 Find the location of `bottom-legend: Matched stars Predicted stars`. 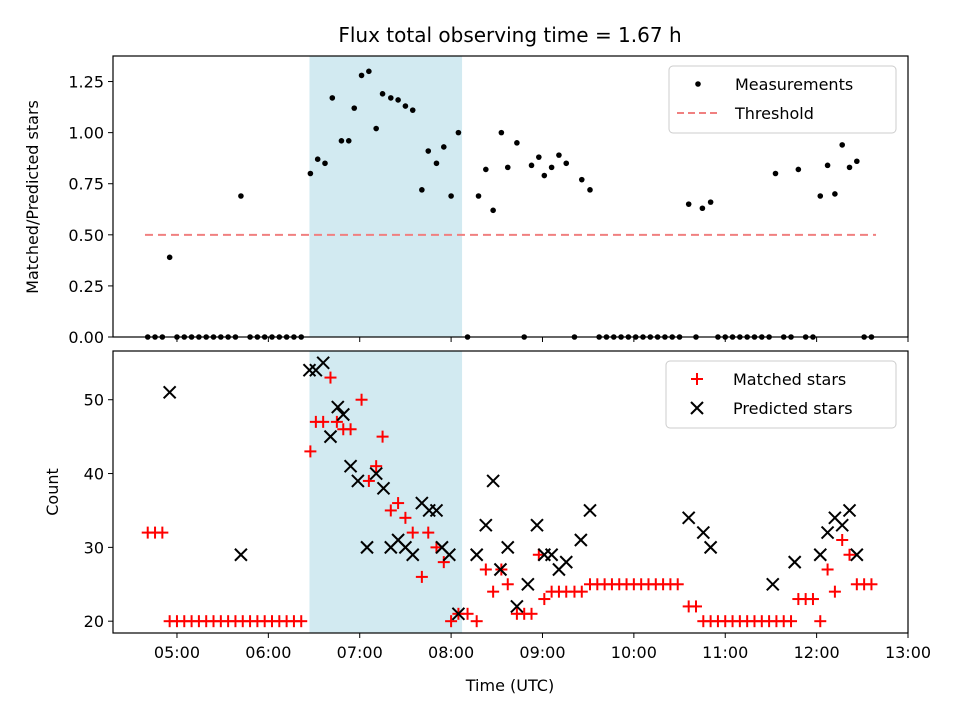

bottom-legend: Matched stars Predicted stars is located at coordinates (781, 394).